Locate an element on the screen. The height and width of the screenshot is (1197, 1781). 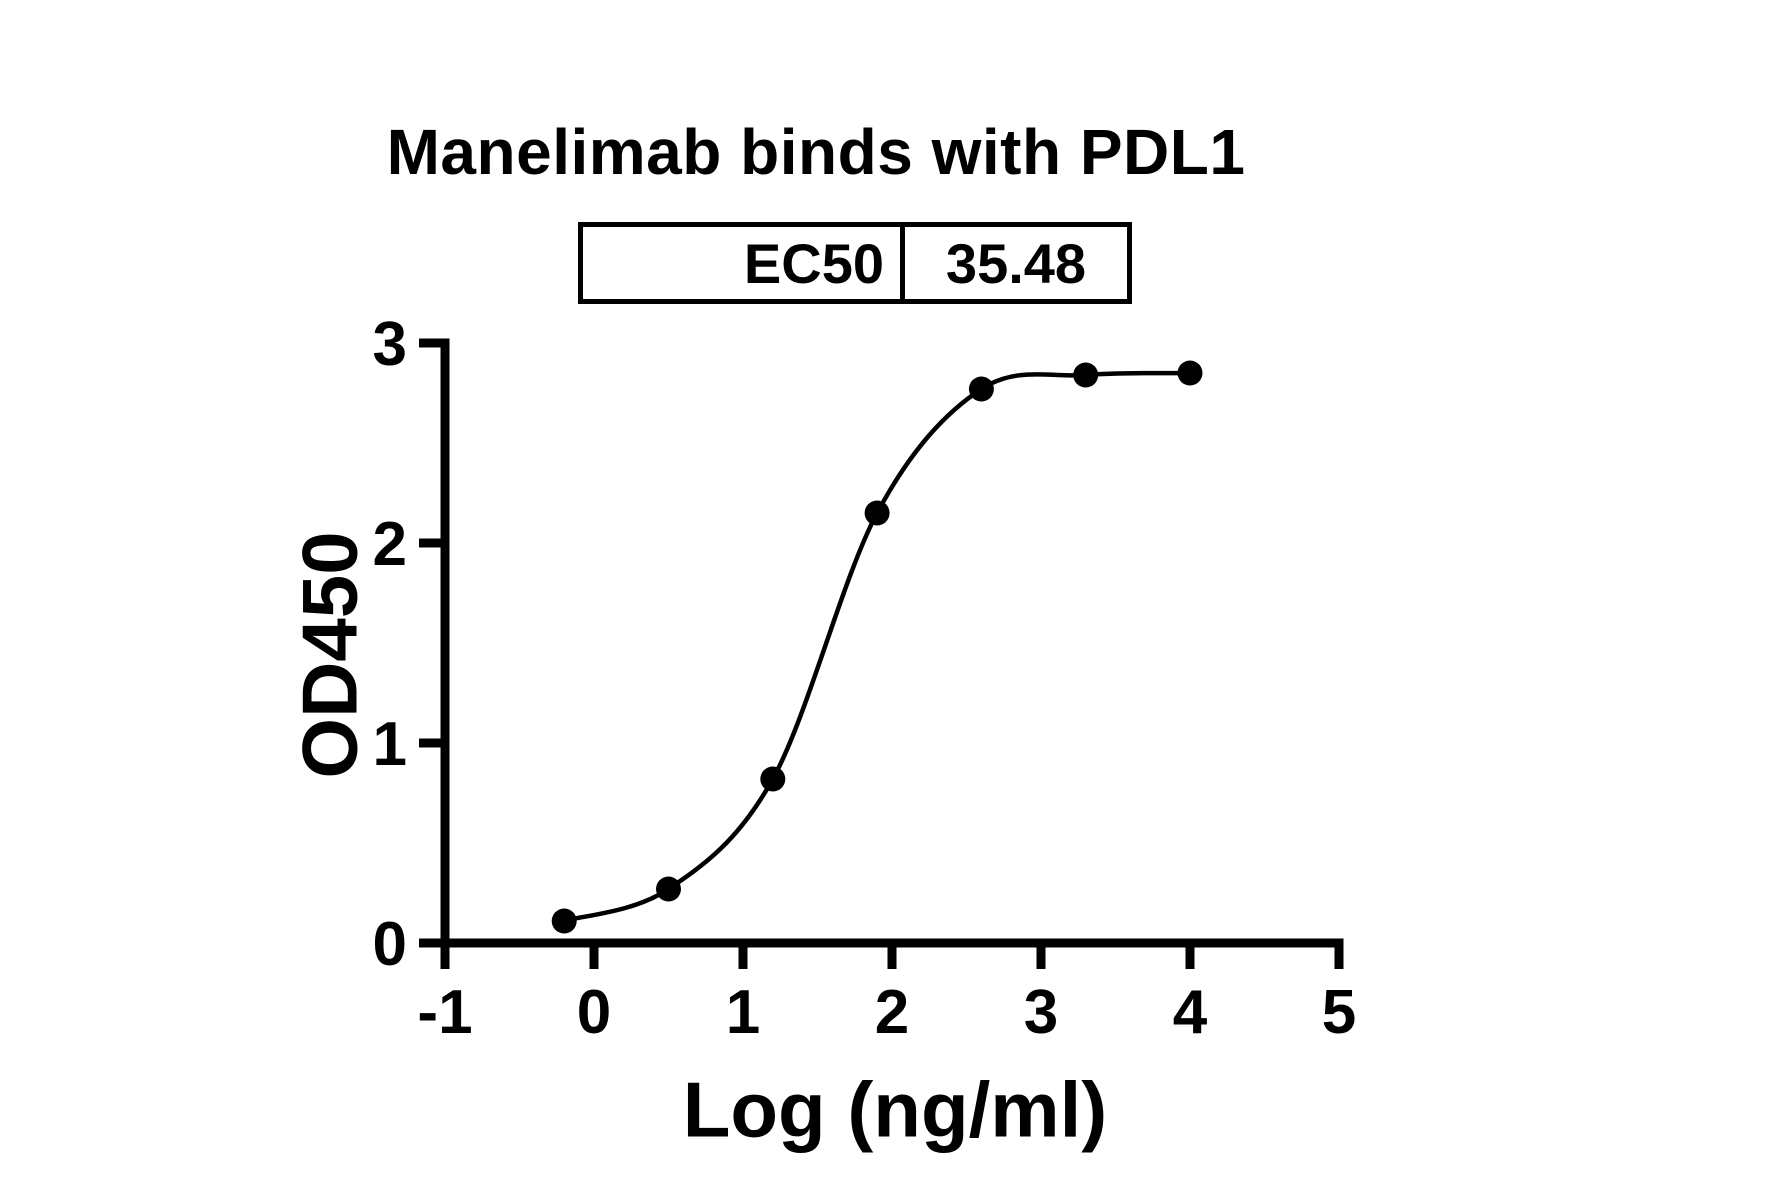
x-tick-label: 0 is located at coordinates (594, 1012).